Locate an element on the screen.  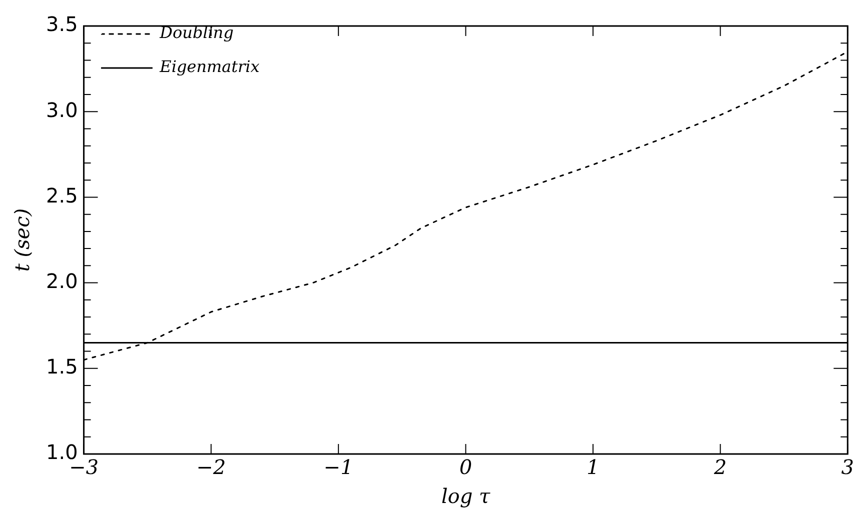
x-tick-label: 1 is located at coordinates (593, 467).